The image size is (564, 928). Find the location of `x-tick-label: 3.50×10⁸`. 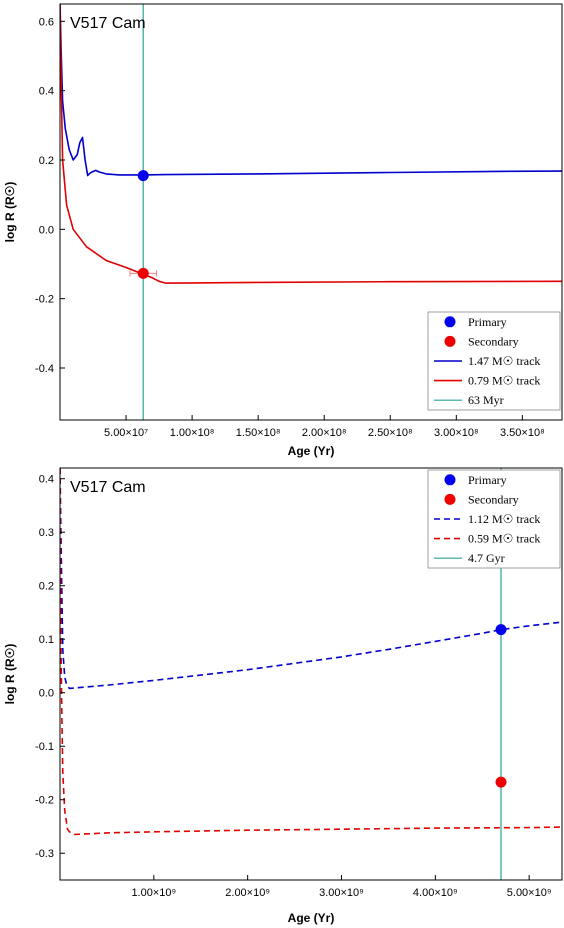

x-tick-label: 3.50×10⁸ is located at coordinates (522, 433).